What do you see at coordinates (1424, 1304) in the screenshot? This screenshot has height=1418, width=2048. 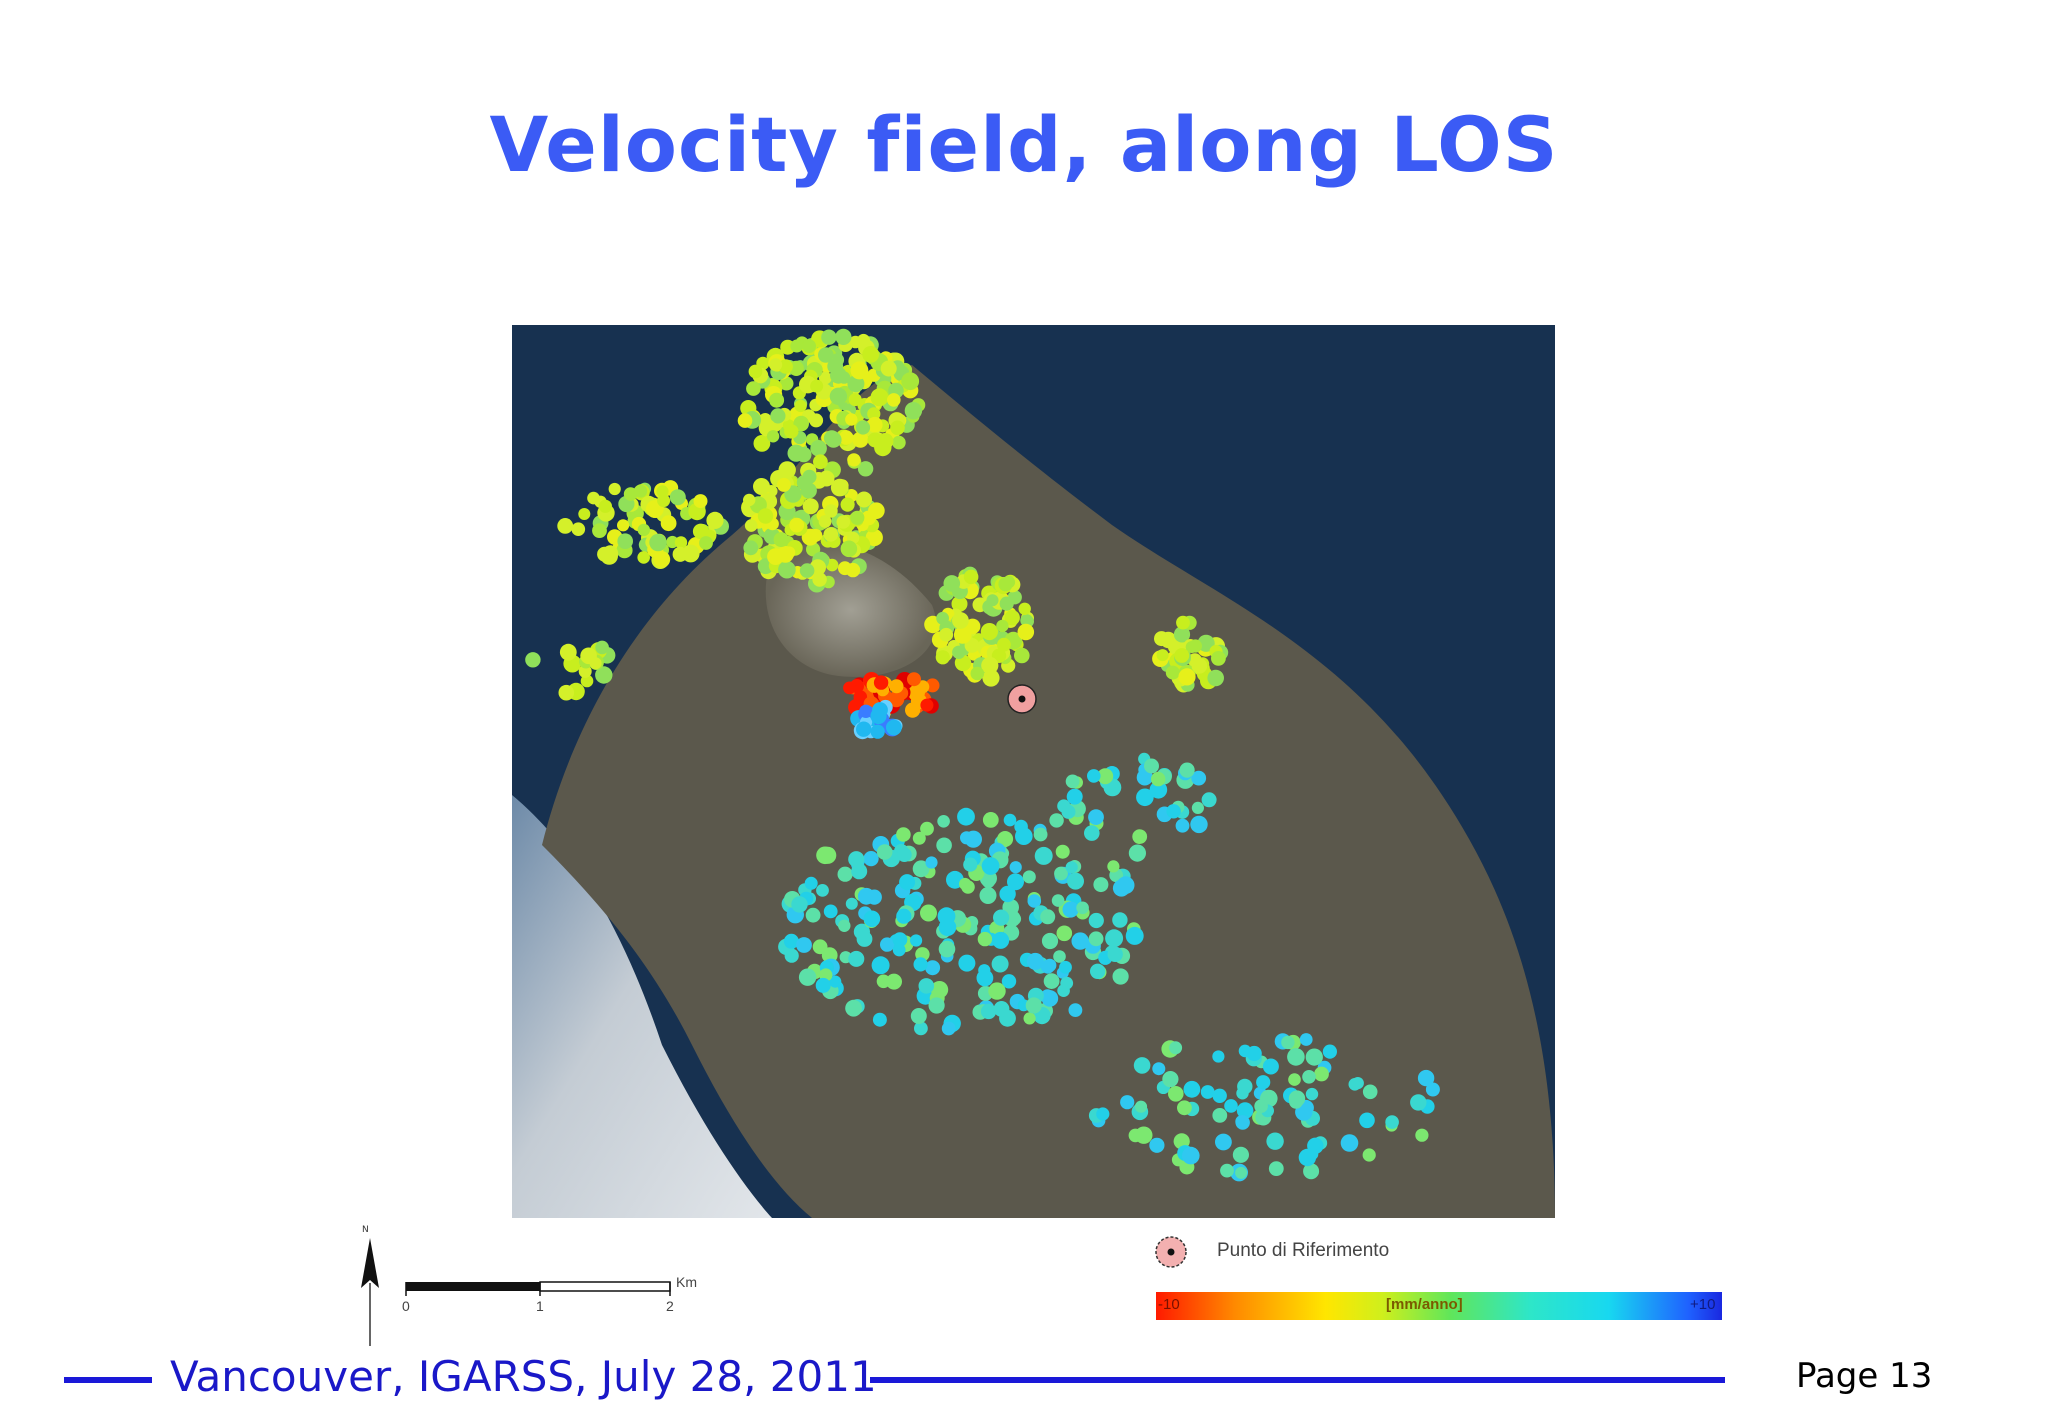 I see `colorbar-unit-label: [mm/anno]` at bounding box center [1424, 1304].